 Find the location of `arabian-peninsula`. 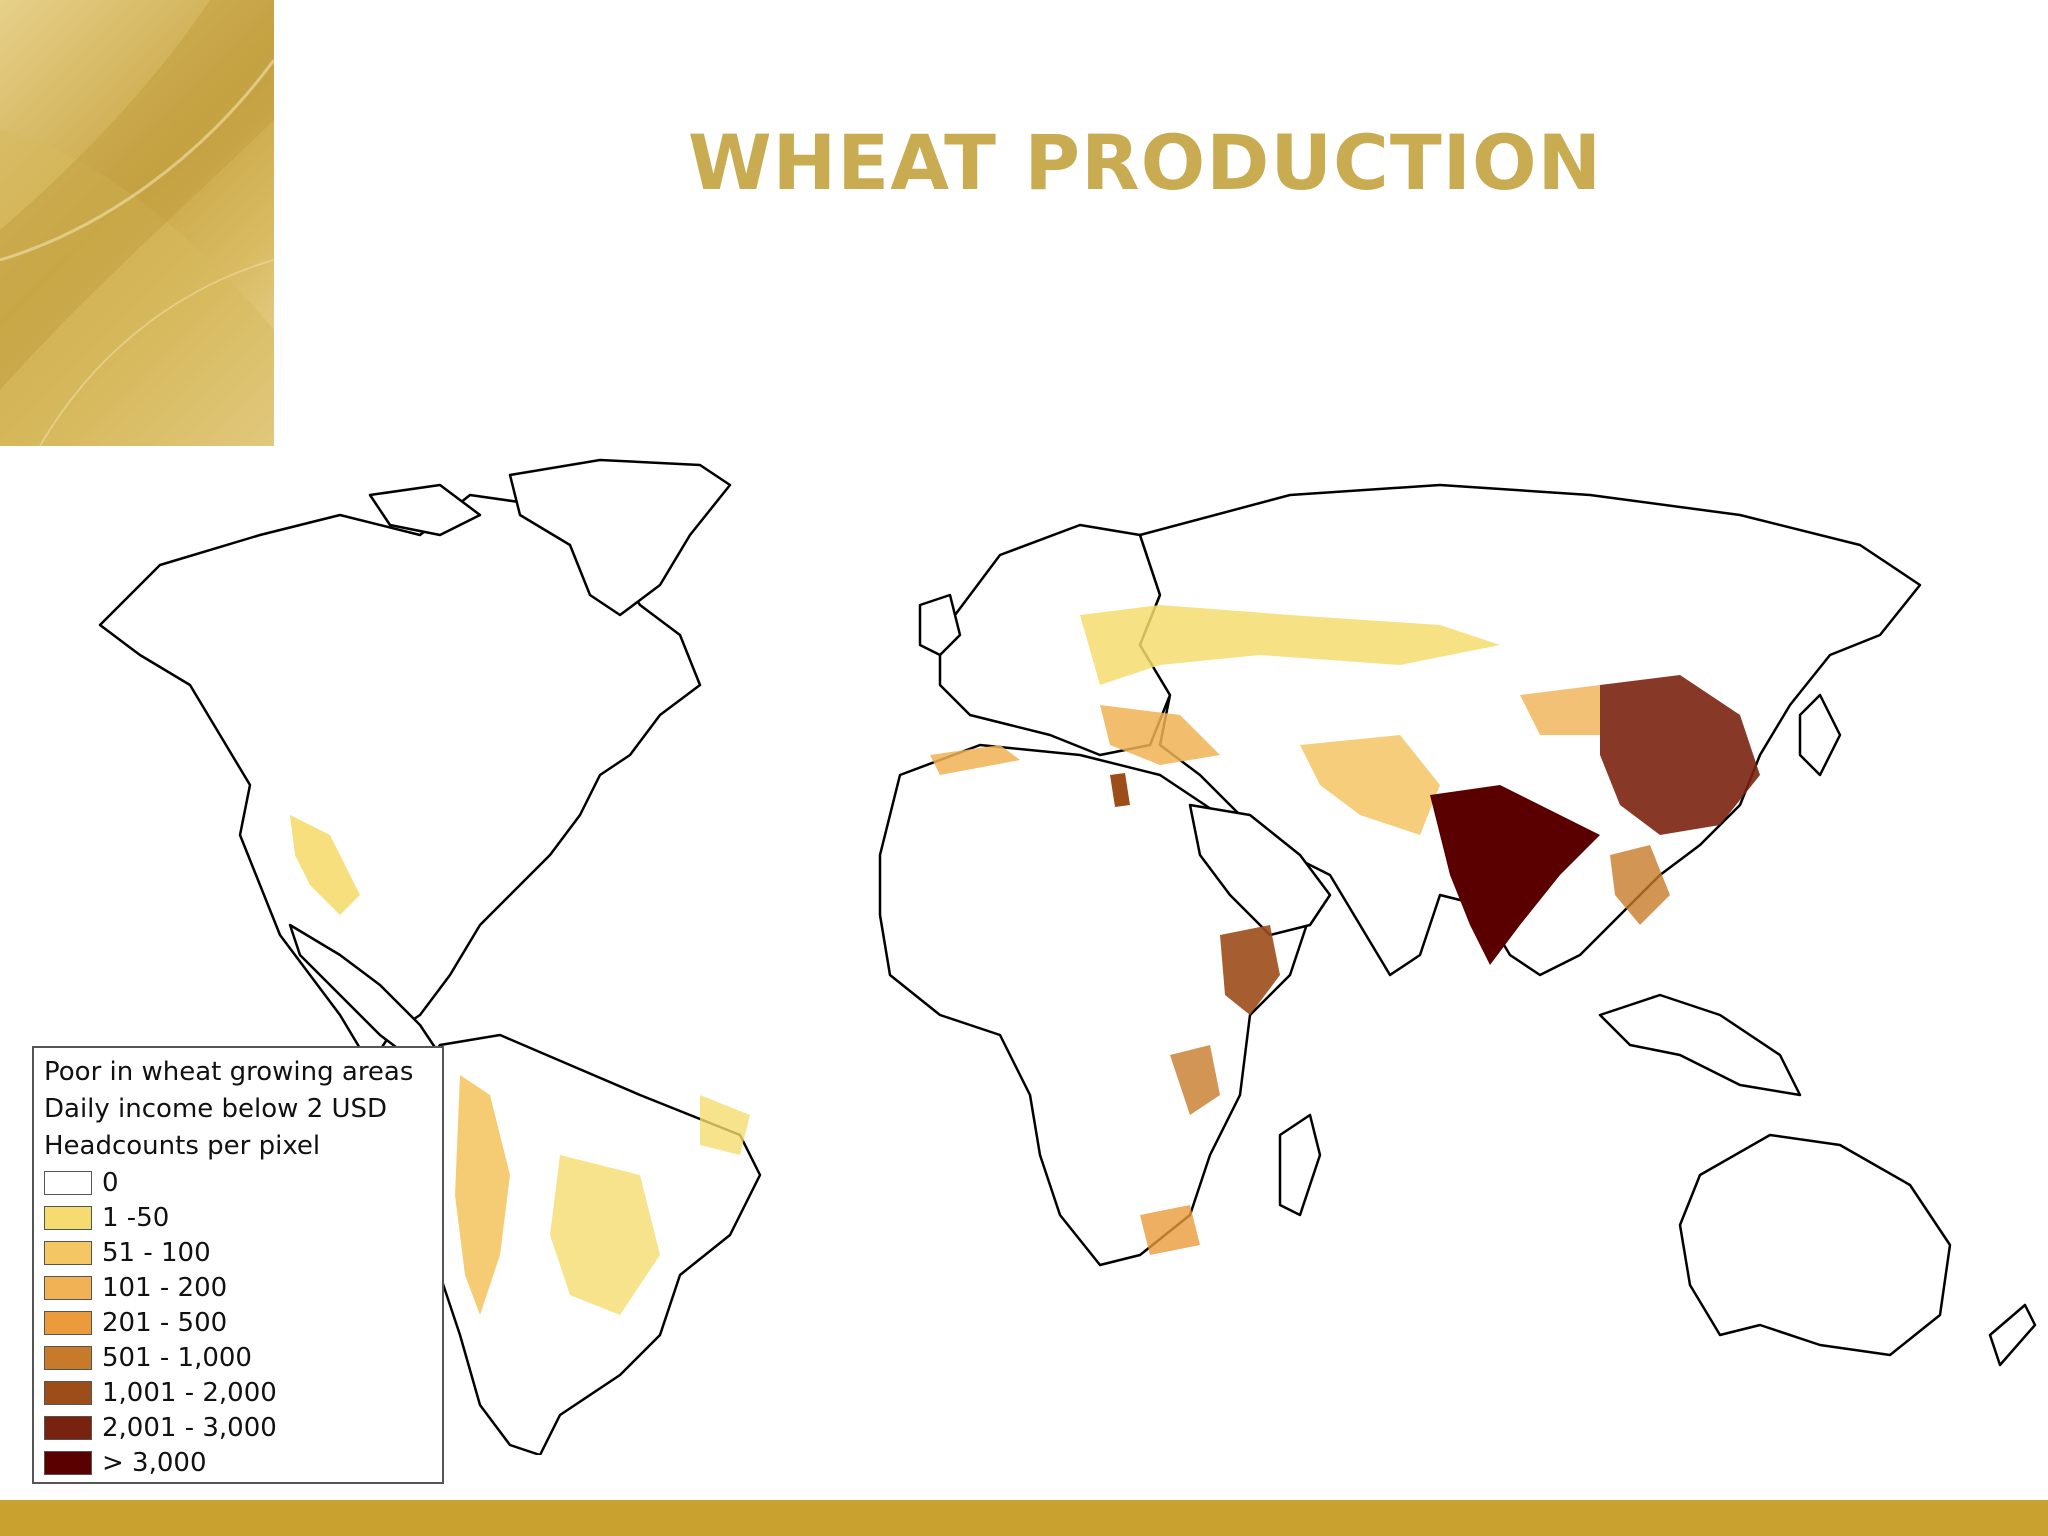

arabian-peninsula is located at coordinates (1260, 870).